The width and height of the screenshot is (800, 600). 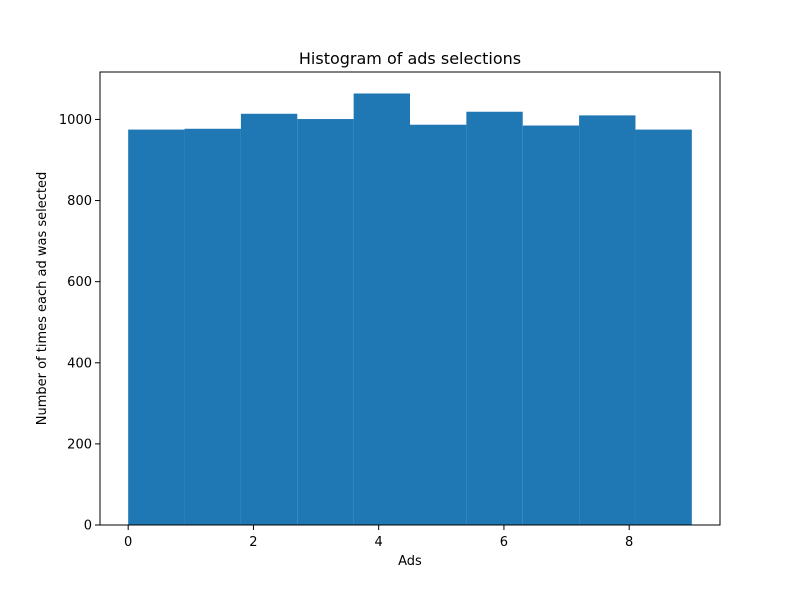 I want to click on x-axis-label: Ads, so click(x=410, y=561).